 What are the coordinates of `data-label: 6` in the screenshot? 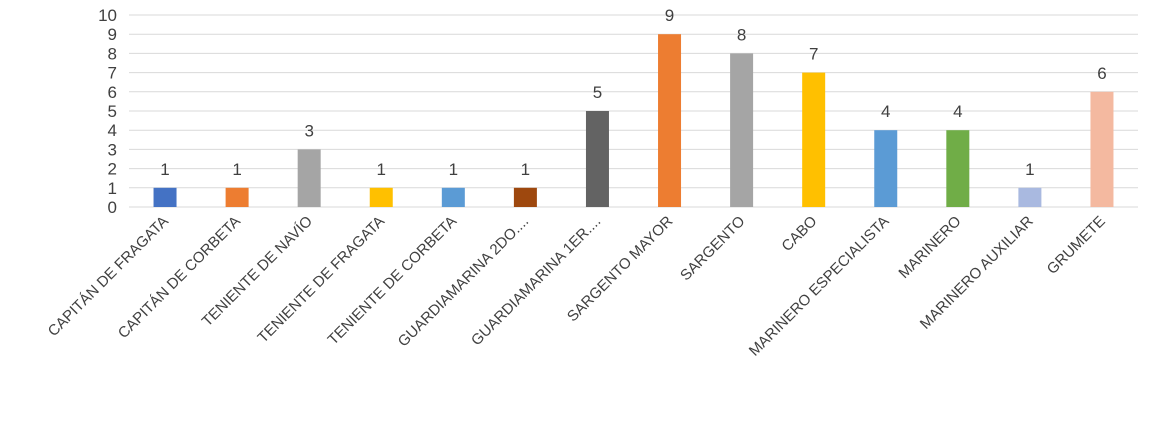 It's located at (1101, 73).